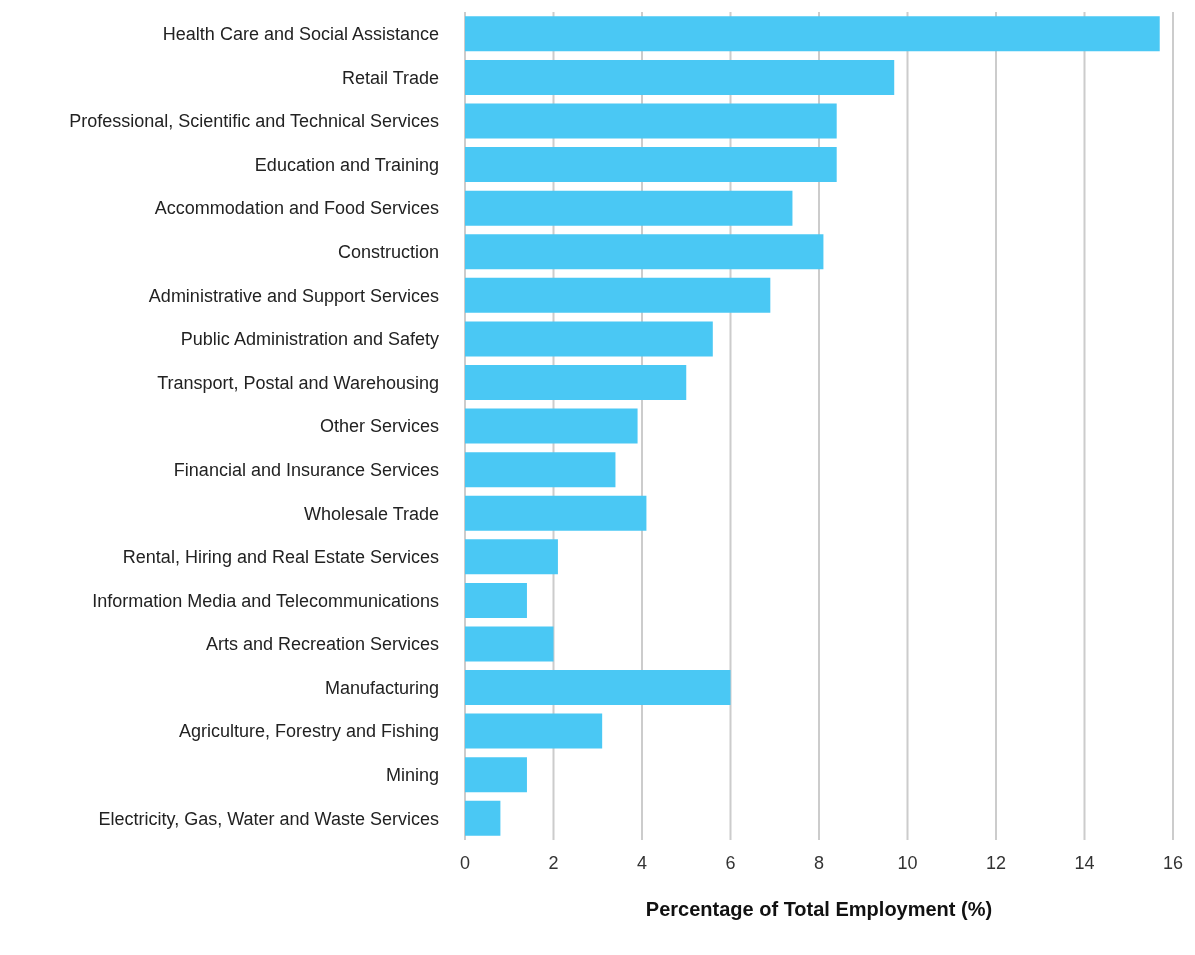  Describe the element at coordinates (371, 513) in the screenshot. I see `y-tick-label: Wholesale Trade` at that location.